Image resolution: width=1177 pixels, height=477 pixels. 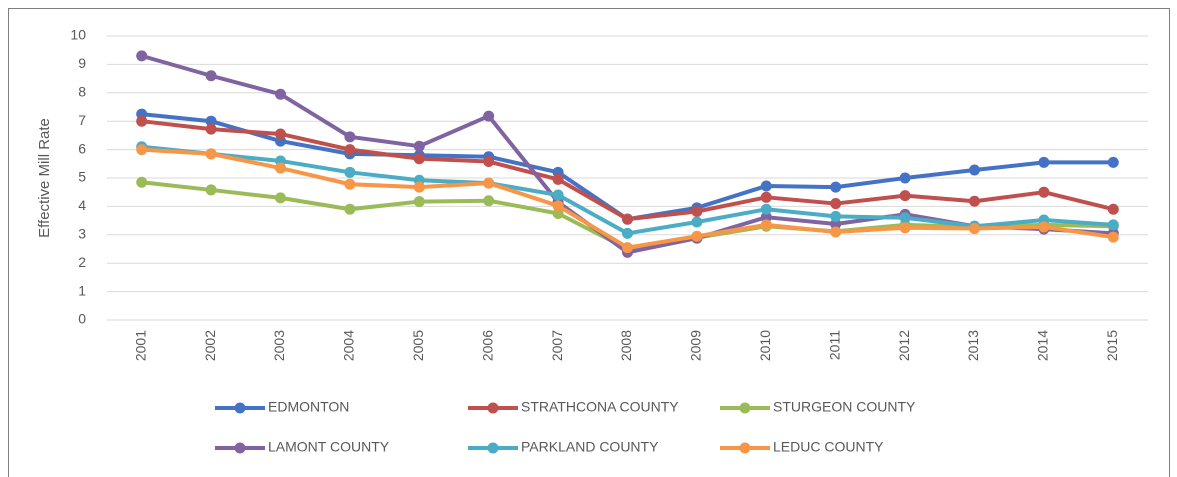 I want to click on legend-label: STURGEON COUNTY, so click(x=844, y=407).